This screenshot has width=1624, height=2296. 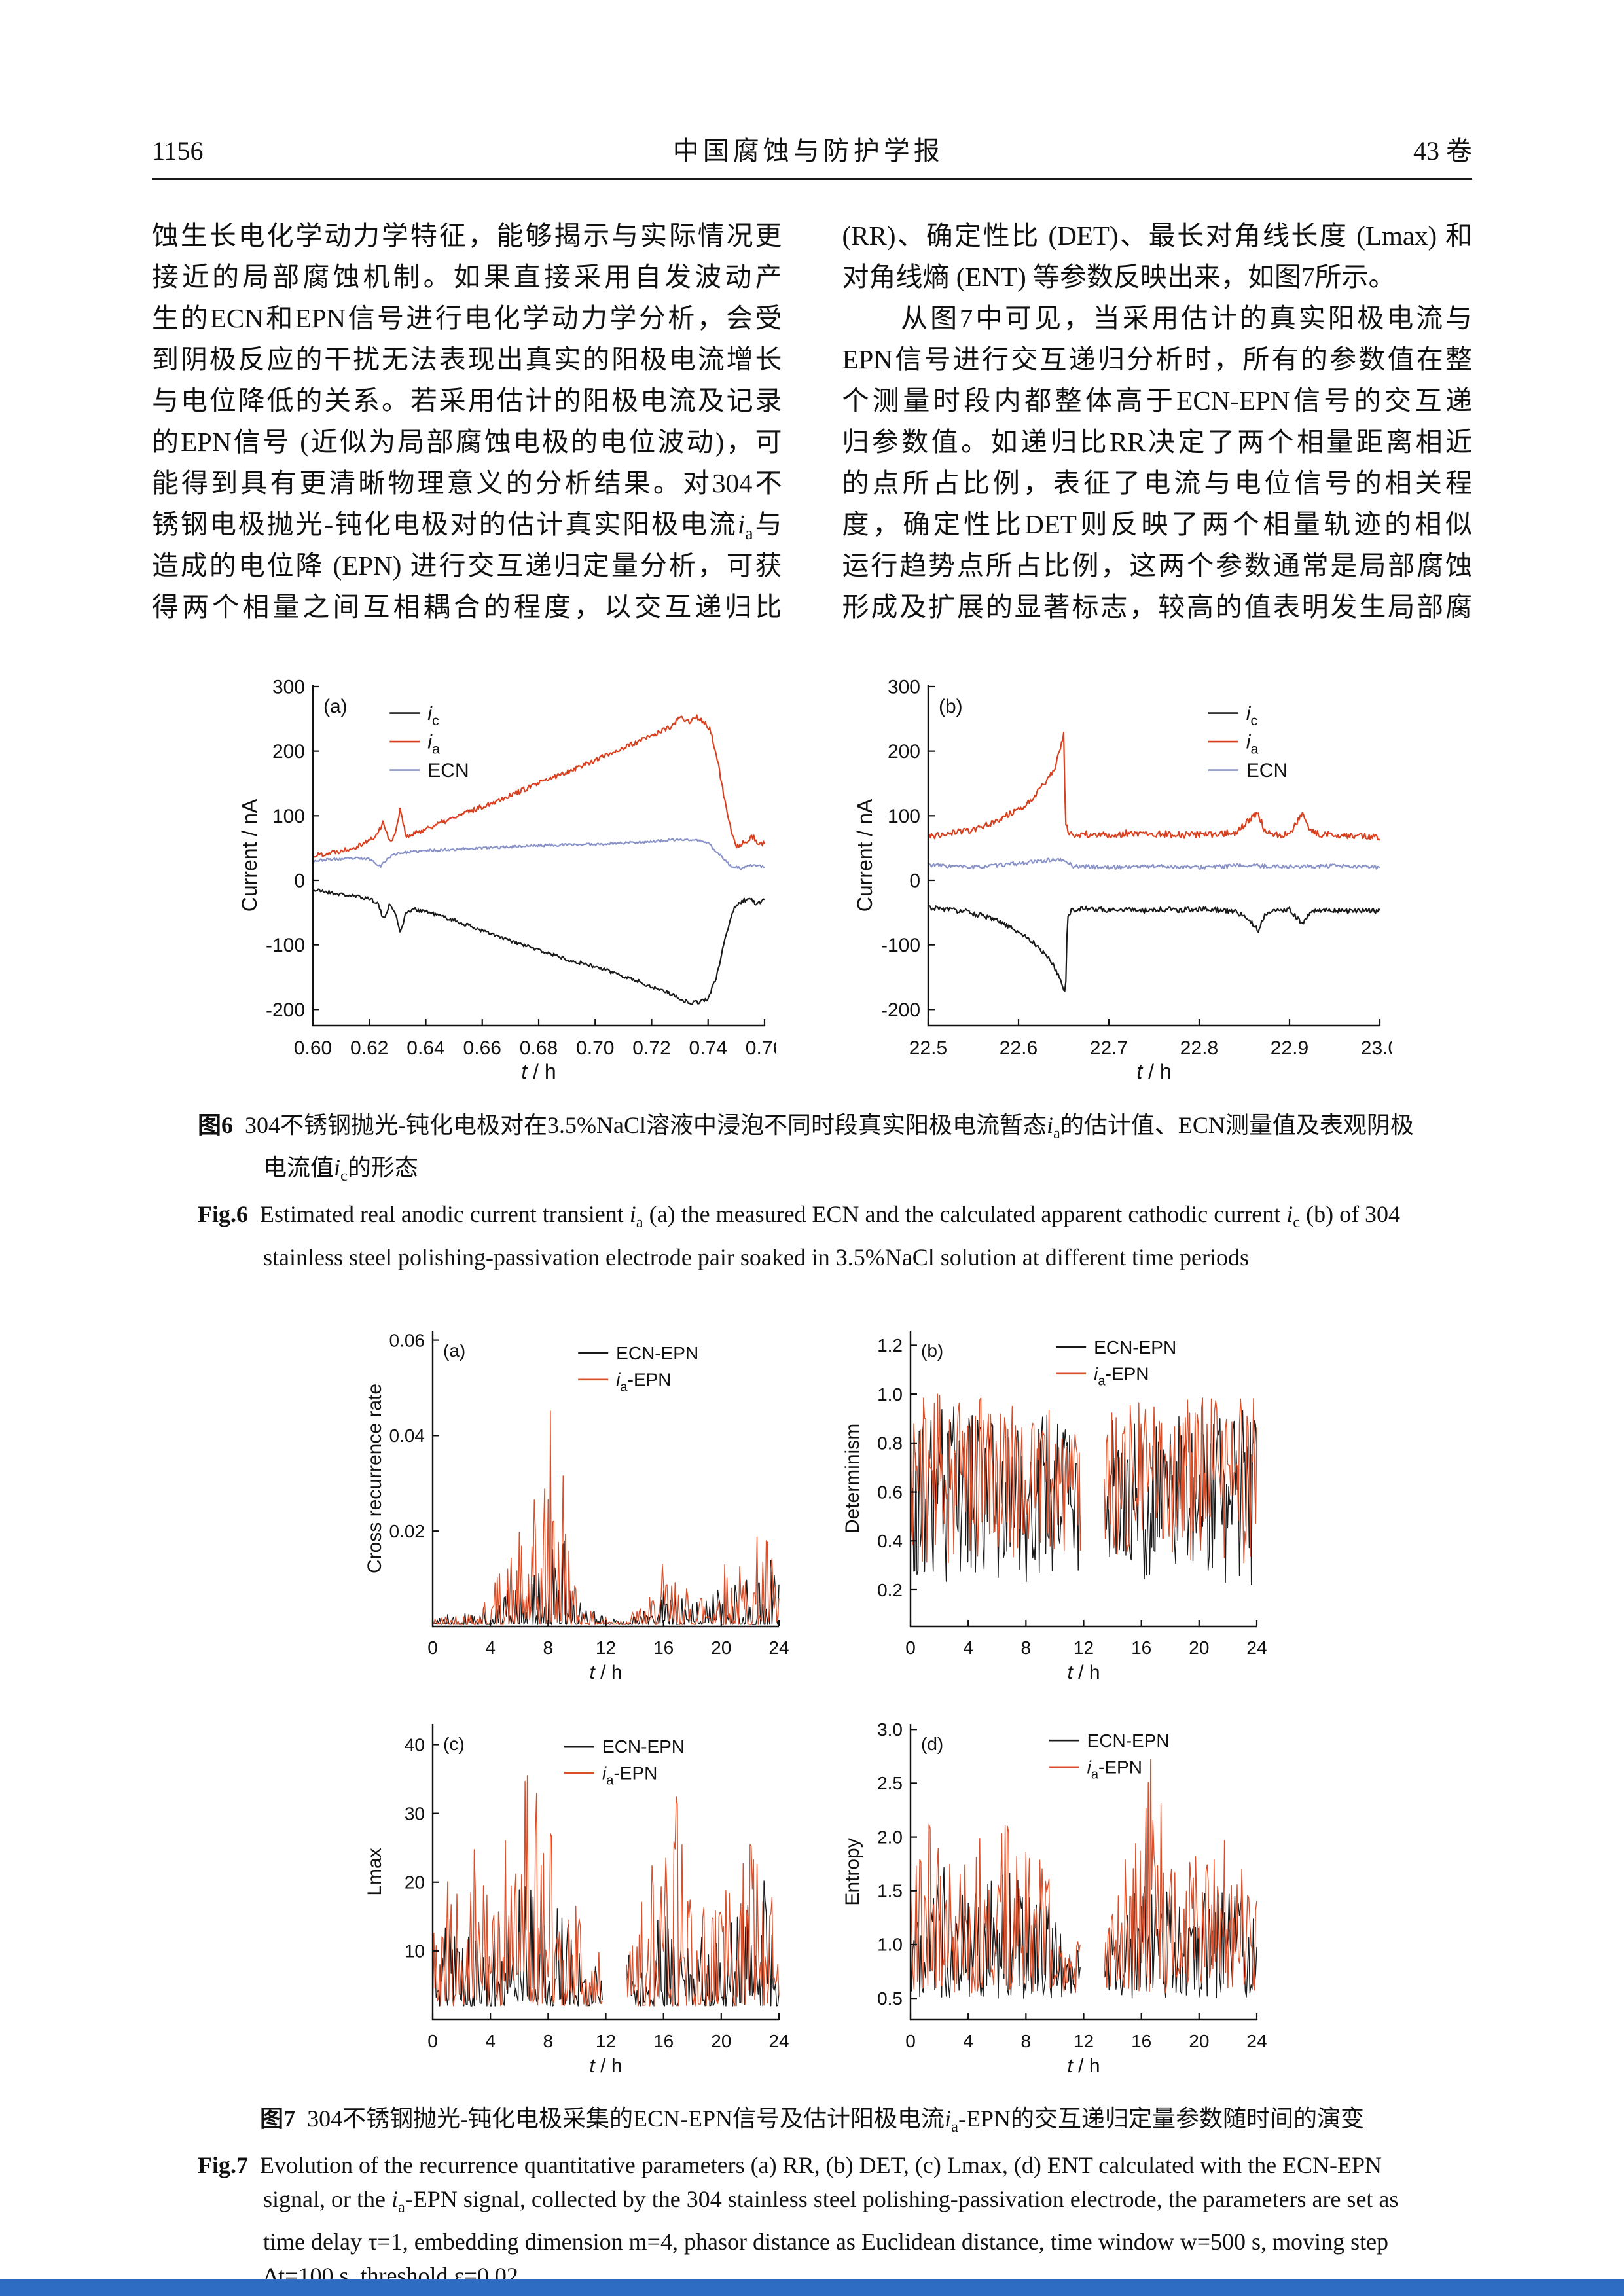 What do you see at coordinates (1199, 1048) in the screenshot?
I see `svg-text: 22.8` at bounding box center [1199, 1048].